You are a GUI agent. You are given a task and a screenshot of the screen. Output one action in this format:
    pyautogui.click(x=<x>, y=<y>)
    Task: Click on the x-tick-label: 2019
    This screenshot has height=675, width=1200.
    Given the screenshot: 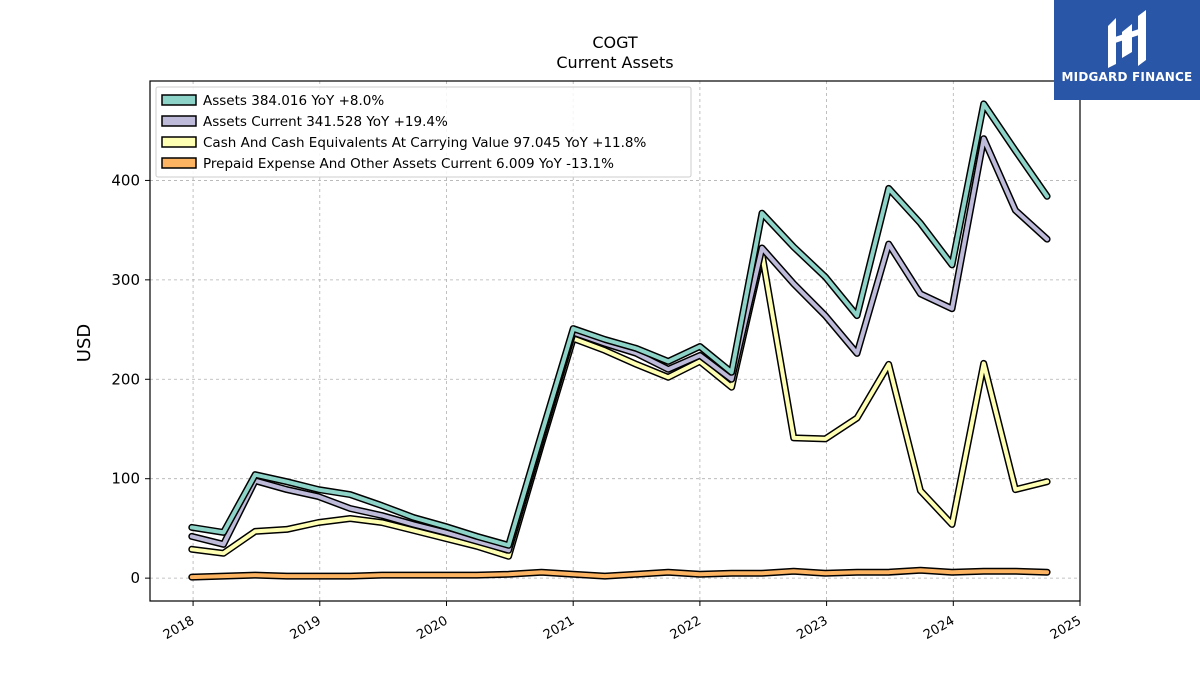 What is the action you would take?
    pyautogui.click(x=306, y=628)
    